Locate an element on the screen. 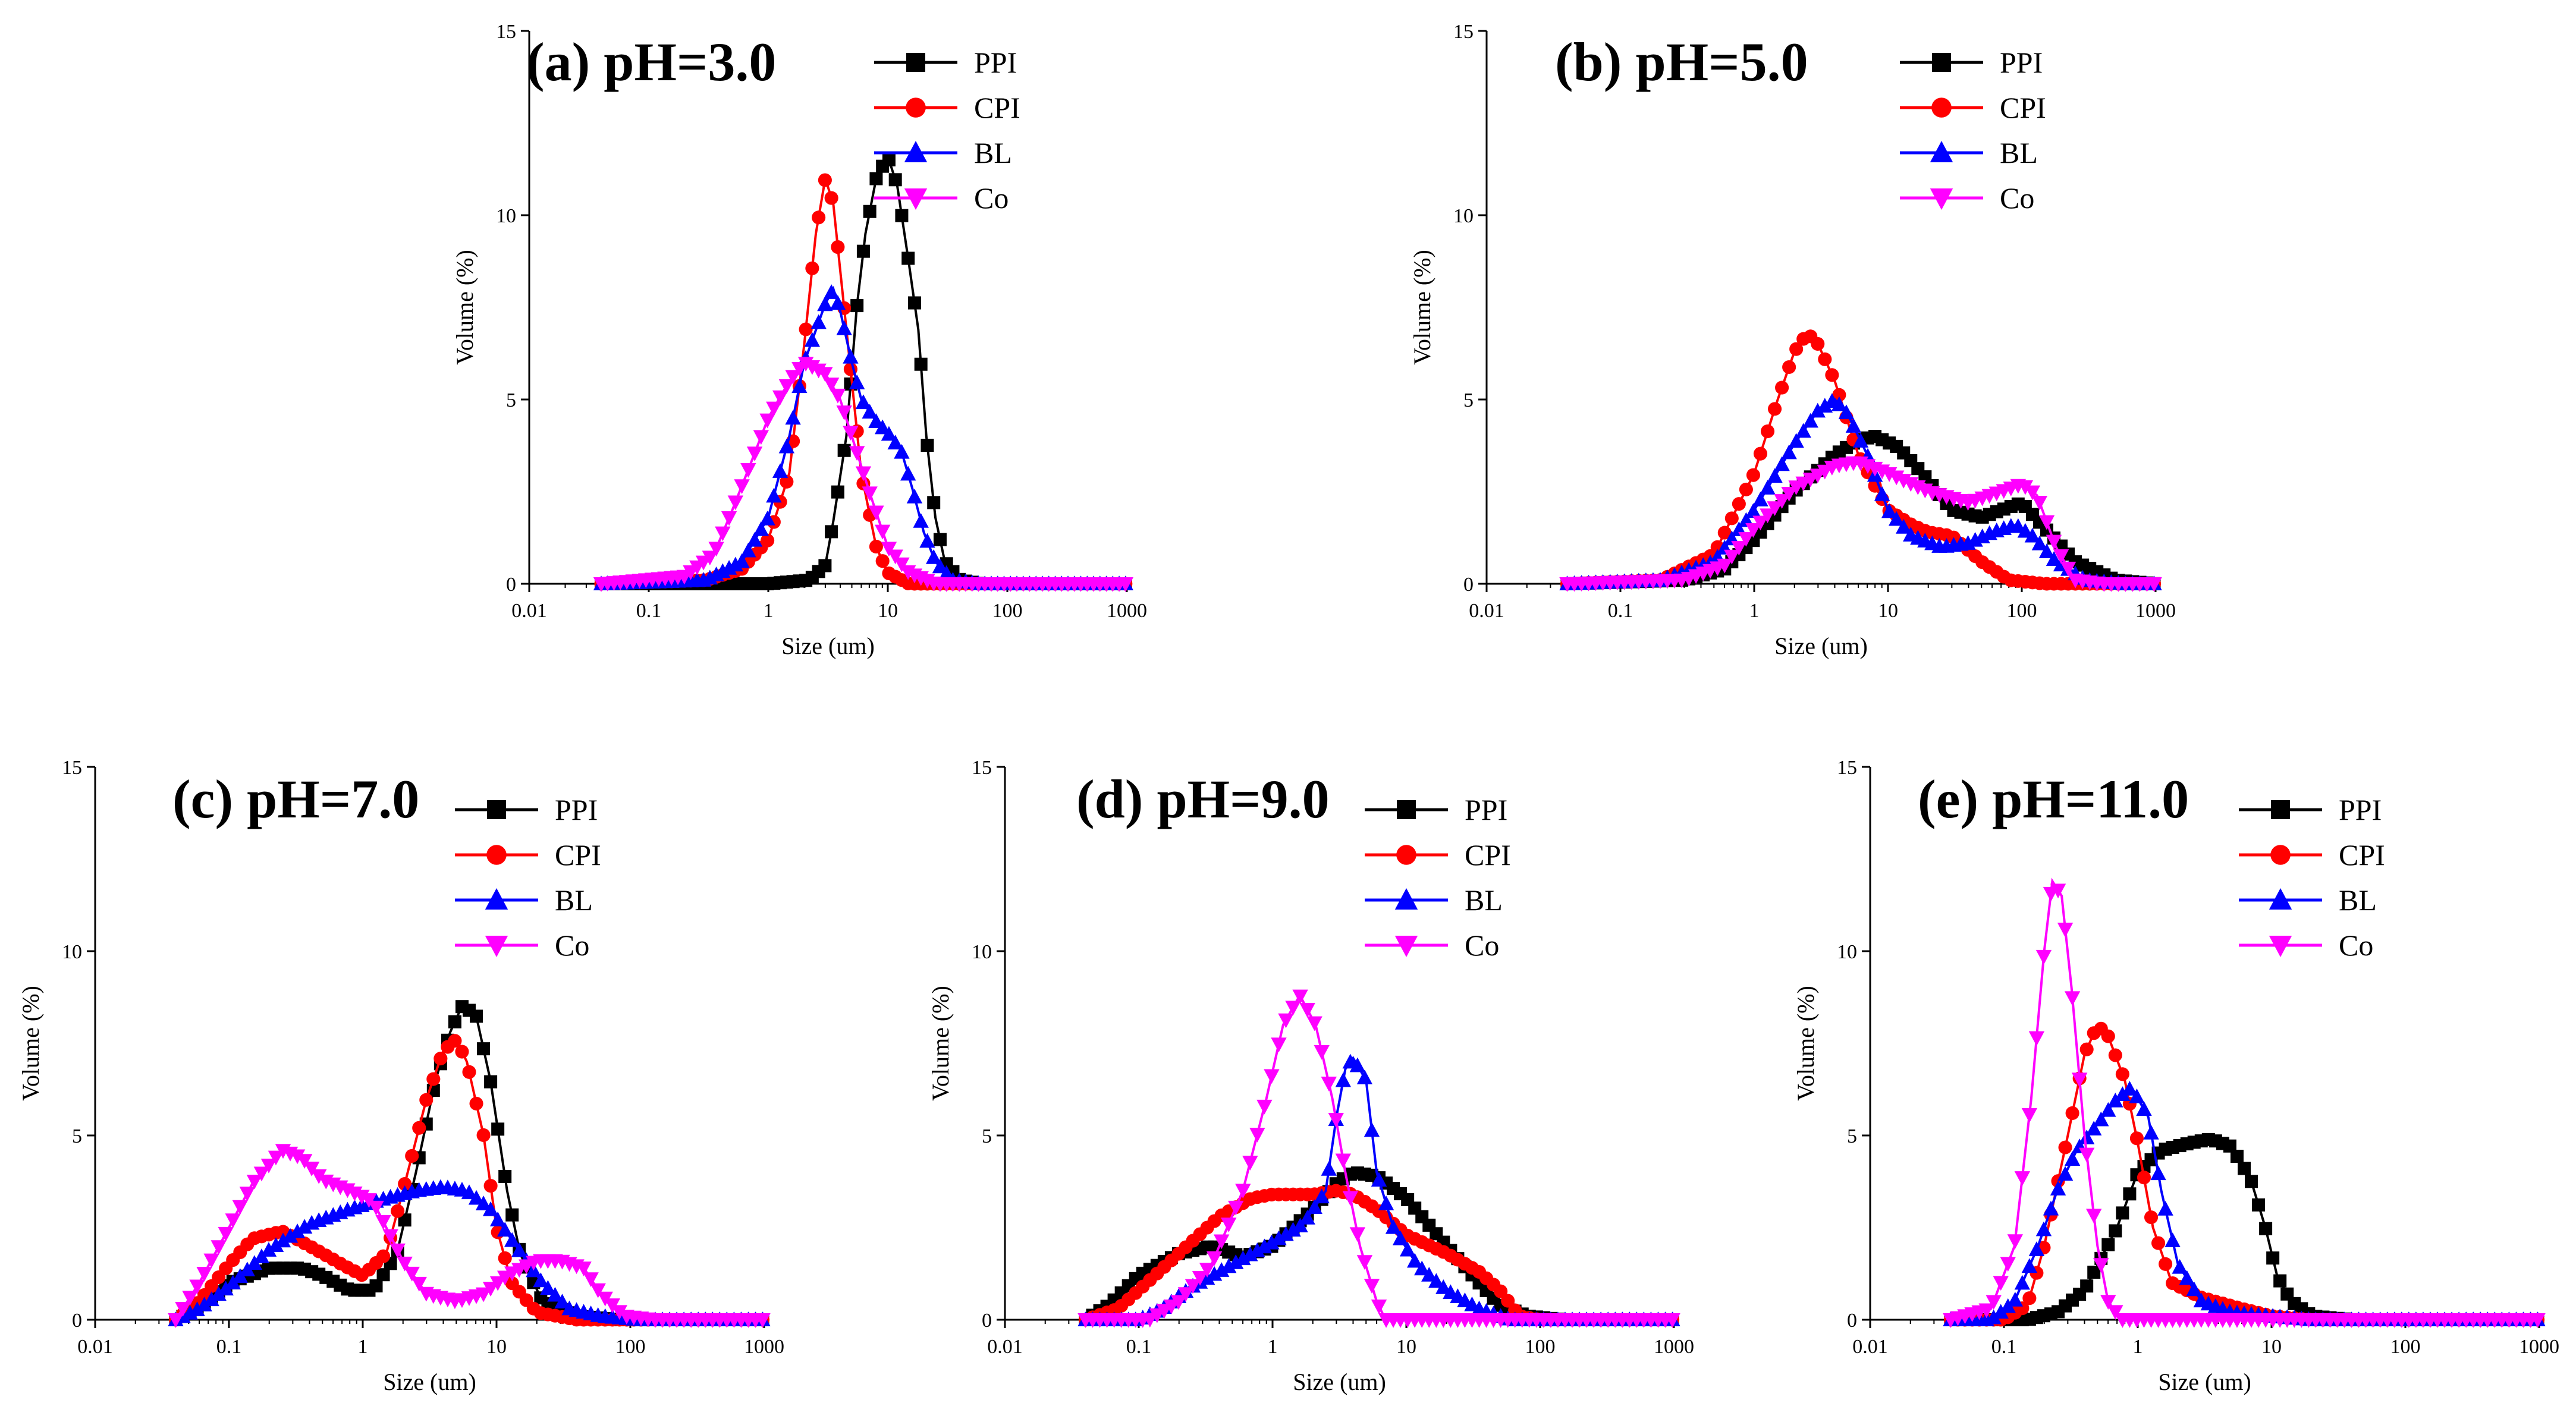 The height and width of the screenshot is (1422, 2576). y-tick-label: 5 is located at coordinates (77, 1136).